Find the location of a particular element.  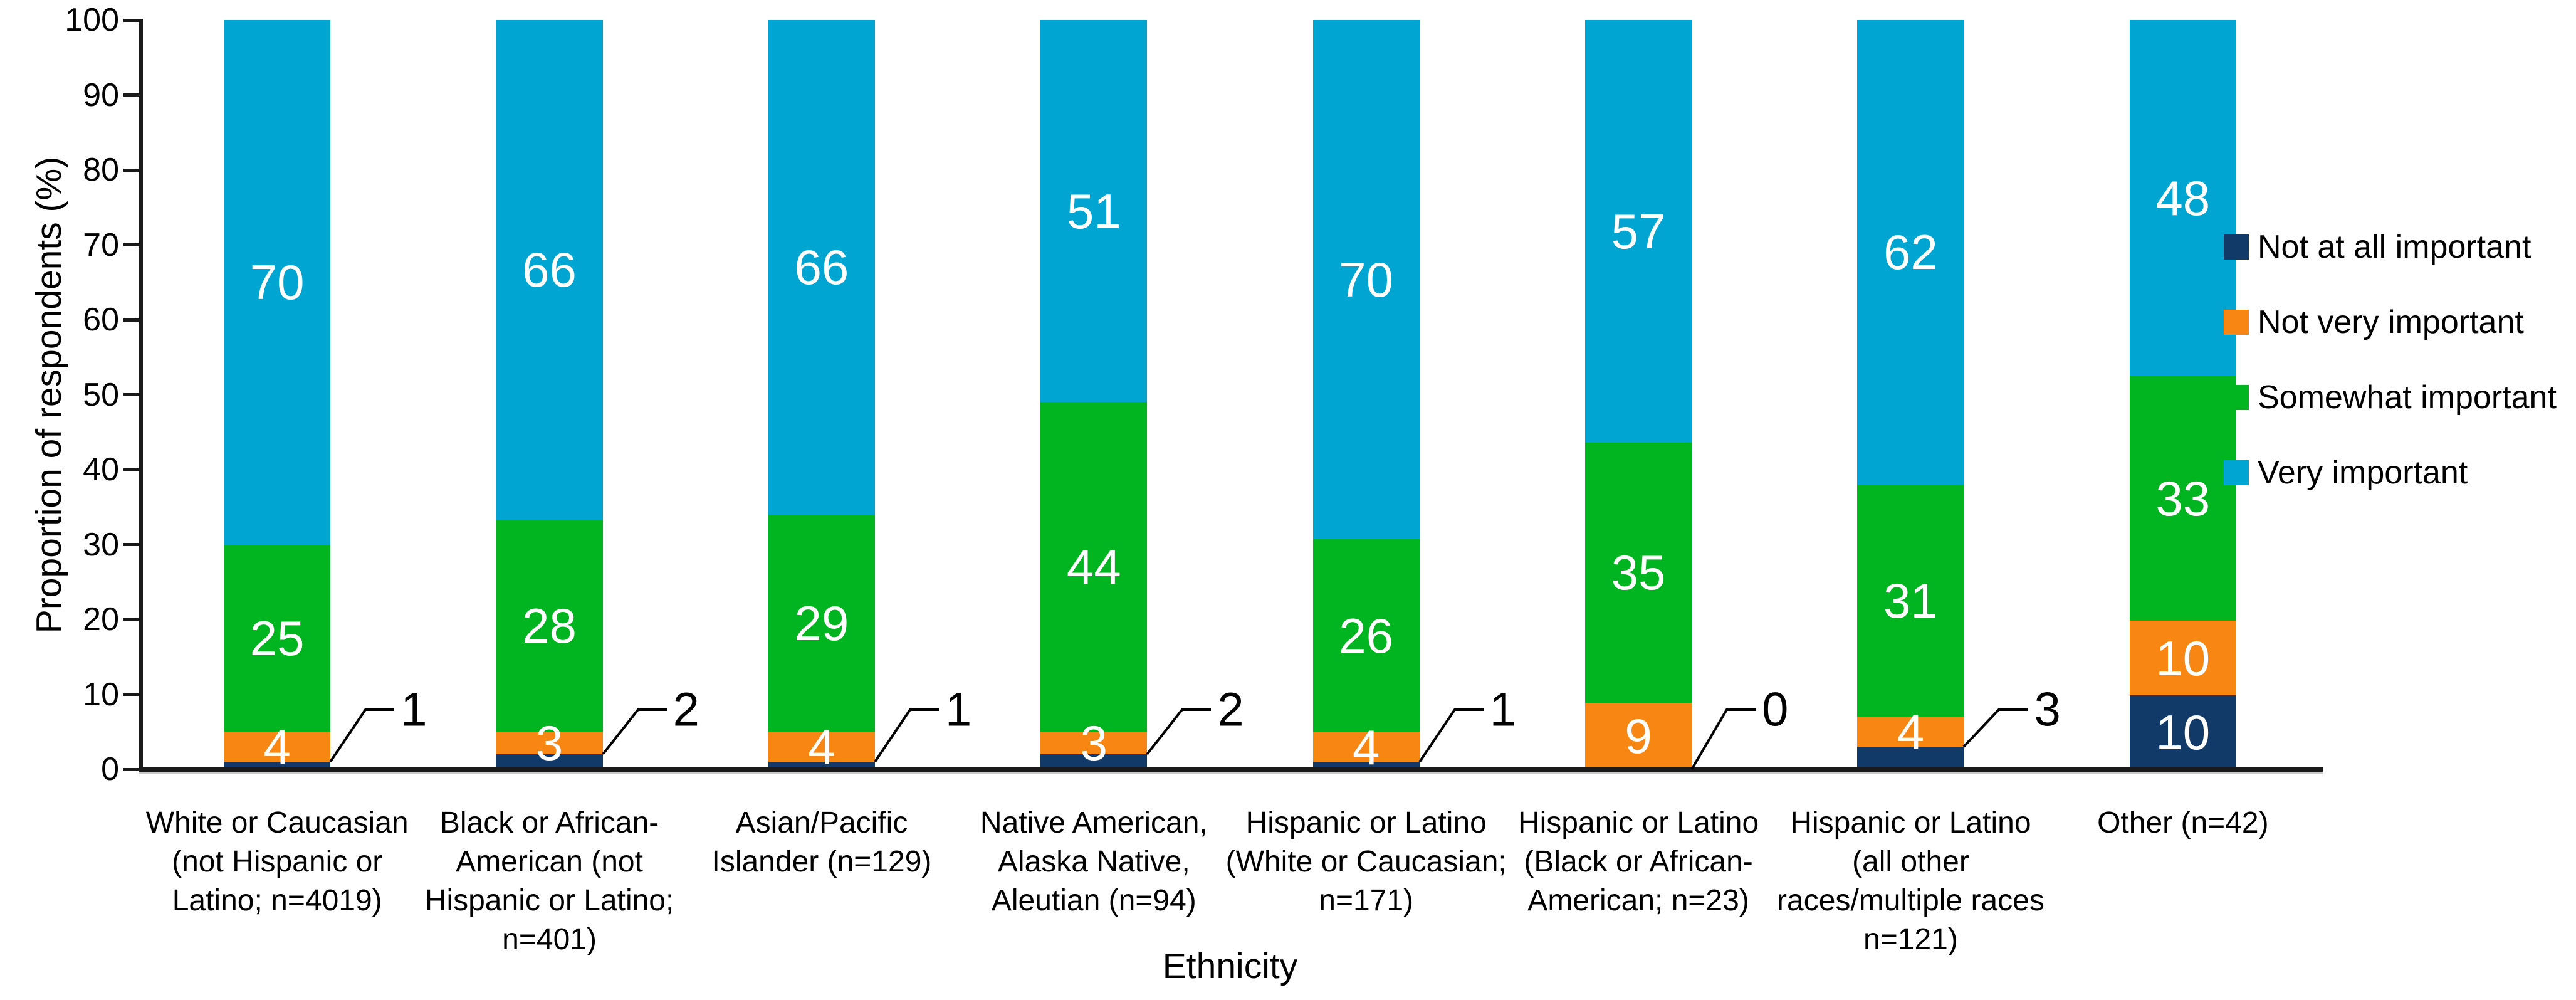

y-tick-label: 100 is located at coordinates (92, 20).